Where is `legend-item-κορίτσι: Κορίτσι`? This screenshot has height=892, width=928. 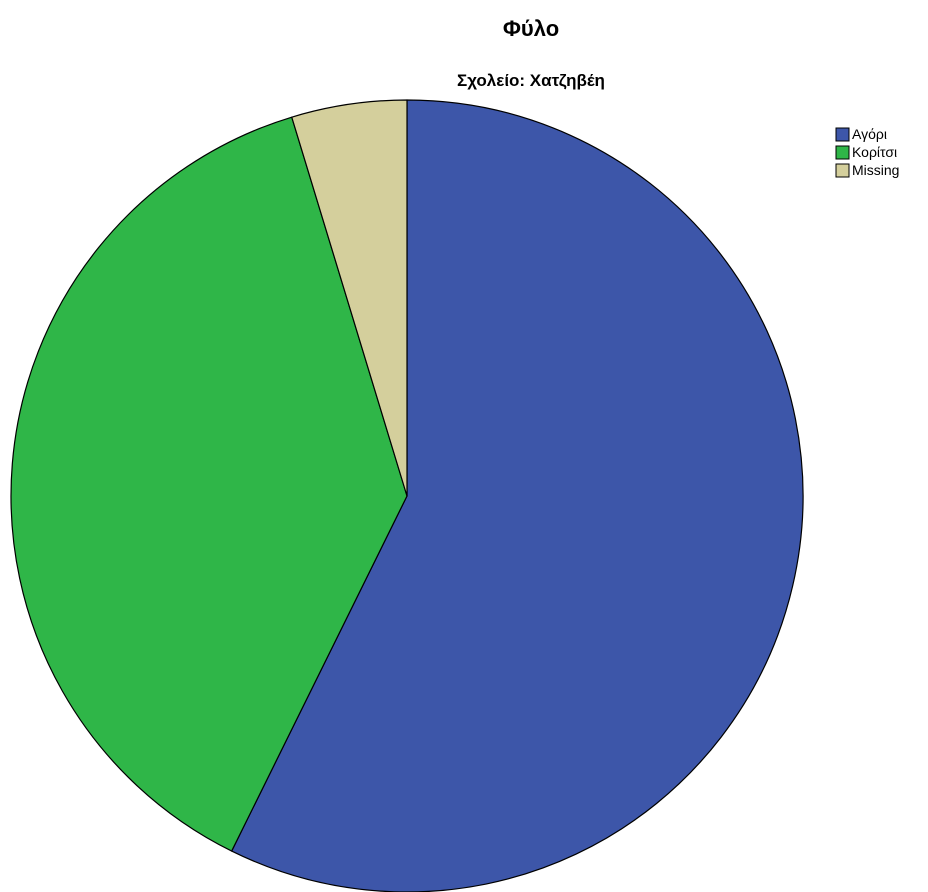
legend-item-κορίτσι: Κορίτσι is located at coordinates (866, 152).